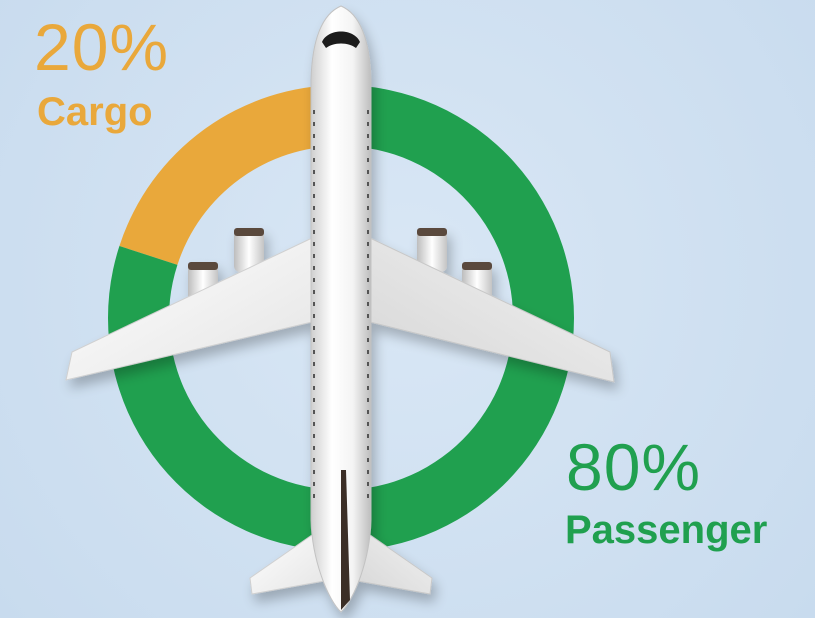 The height and width of the screenshot is (618, 815). I want to click on wing-left, so click(189, 309).